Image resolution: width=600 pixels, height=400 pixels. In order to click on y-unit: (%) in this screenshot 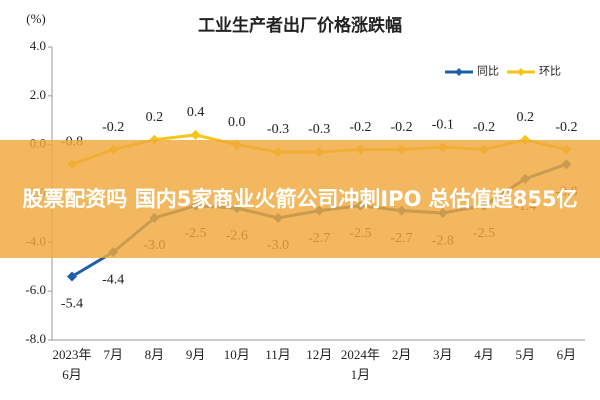, I will do `click(36, 18)`.